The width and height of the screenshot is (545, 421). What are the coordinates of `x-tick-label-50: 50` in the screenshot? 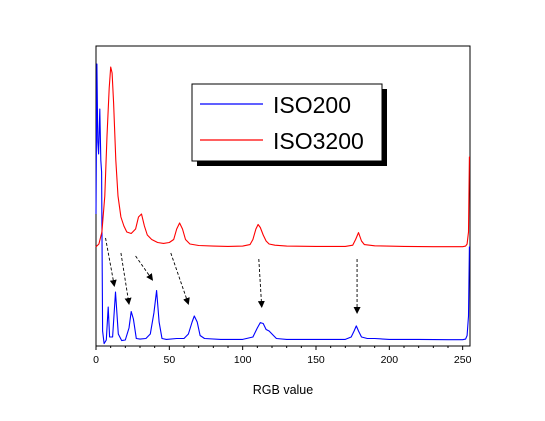 It's located at (169, 360).